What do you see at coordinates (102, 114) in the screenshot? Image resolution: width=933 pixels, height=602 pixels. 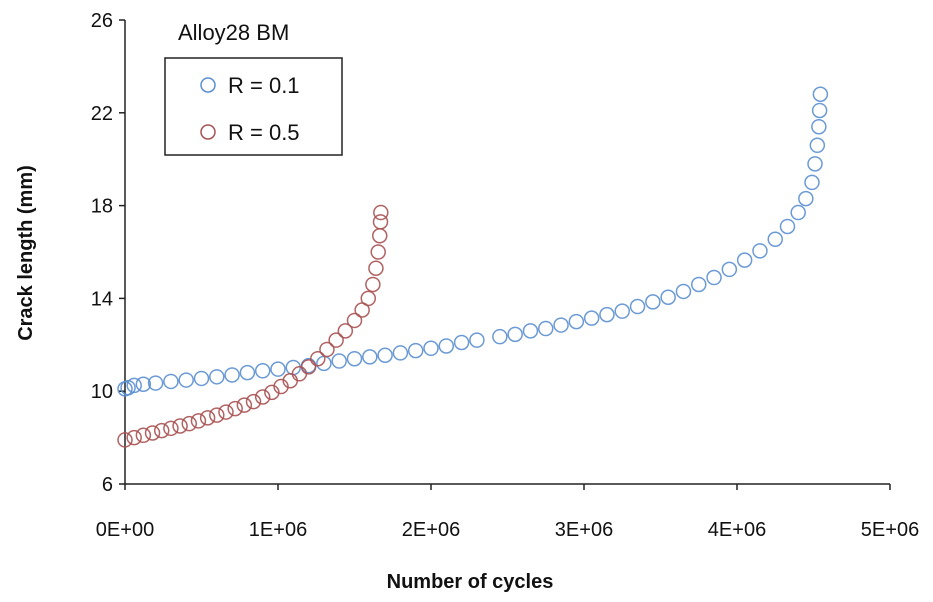 I see `y-tick-label: 22` at bounding box center [102, 114].